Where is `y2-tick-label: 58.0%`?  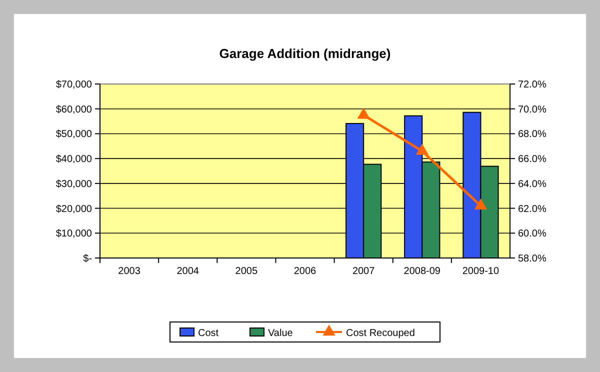 y2-tick-label: 58.0% is located at coordinates (532, 259).